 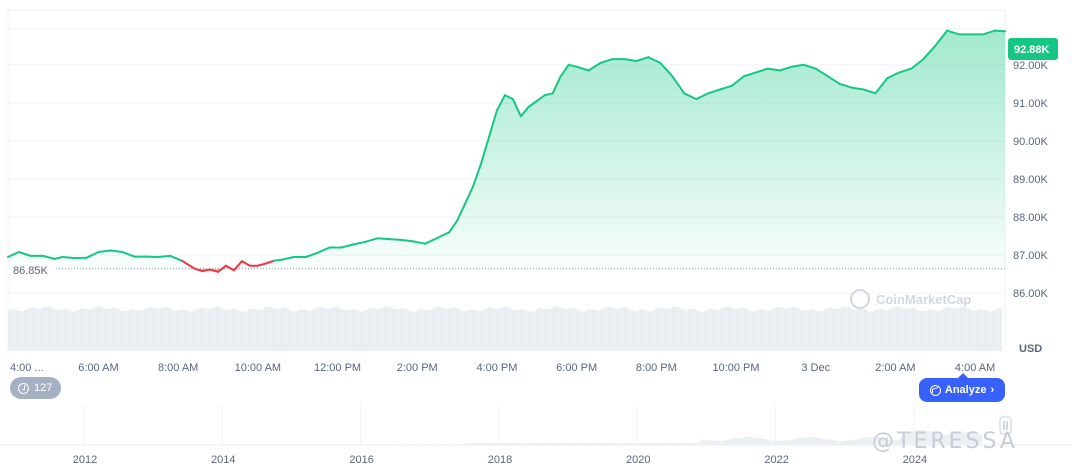 What do you see at coordinates (1005, 425) in the screenshot?
I see `navigator-handle` at bounding box center [1005, 425].